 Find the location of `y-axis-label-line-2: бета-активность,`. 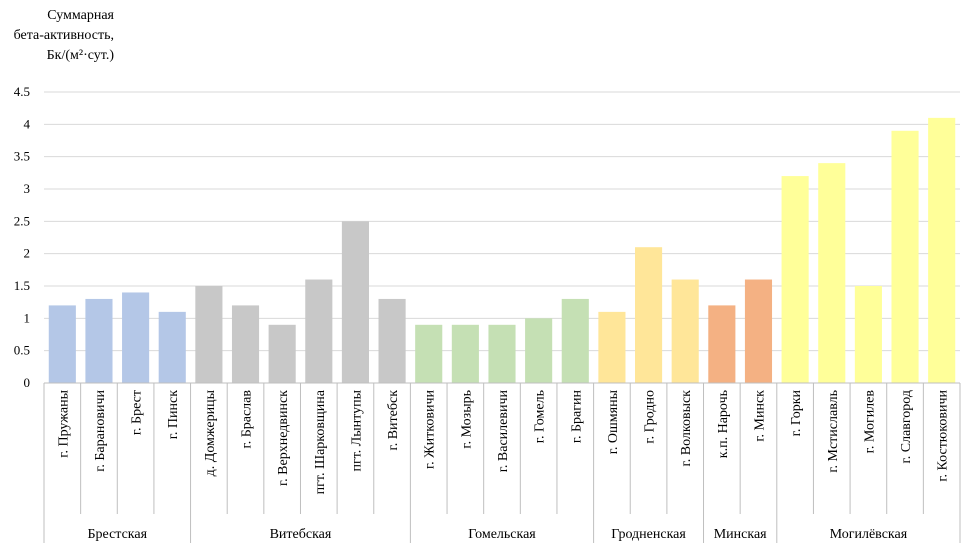

y-axis-label-line-2: бета-активность, is located at coordinates (63, 35).